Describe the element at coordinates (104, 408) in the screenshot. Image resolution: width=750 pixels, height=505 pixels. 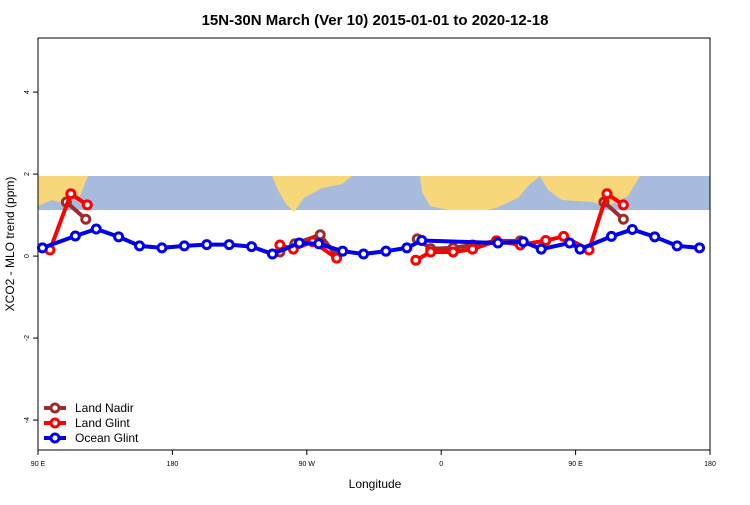
I see `legend-label: Land Nadir` at that location.